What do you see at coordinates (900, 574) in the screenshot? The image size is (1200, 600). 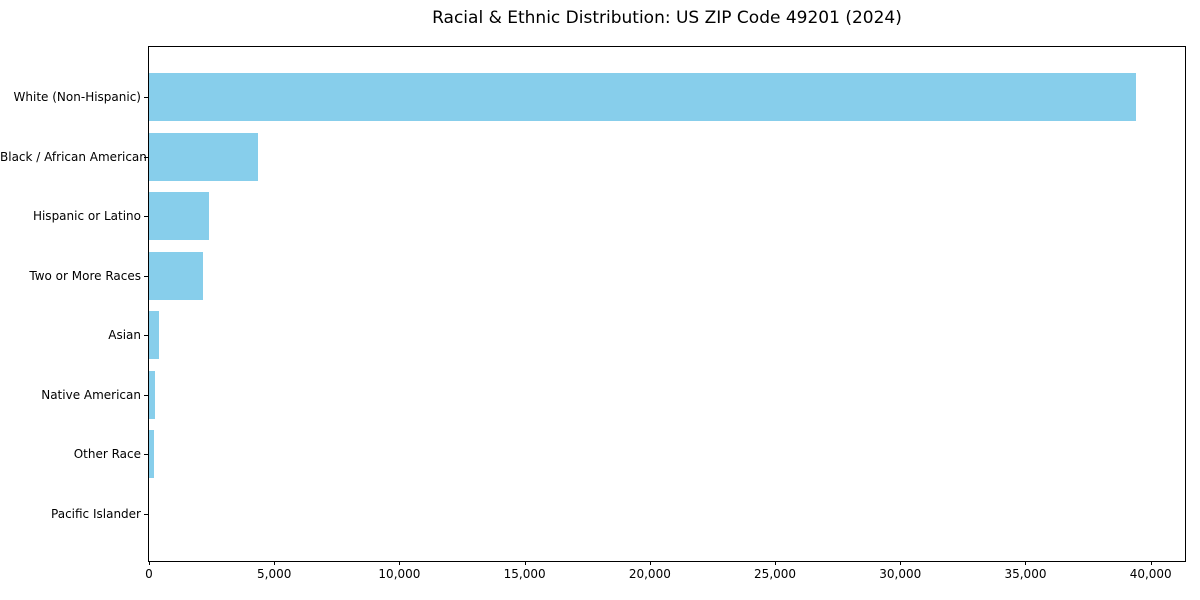 I see `x-tick-label-30-000: 30,000` at bounding box center [900, 574].